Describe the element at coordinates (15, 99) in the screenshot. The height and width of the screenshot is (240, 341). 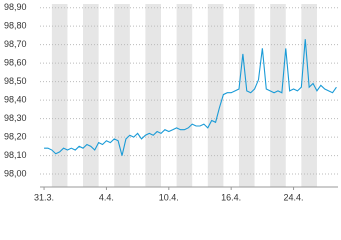
I see `y-tick-label: 98,40` at that location.